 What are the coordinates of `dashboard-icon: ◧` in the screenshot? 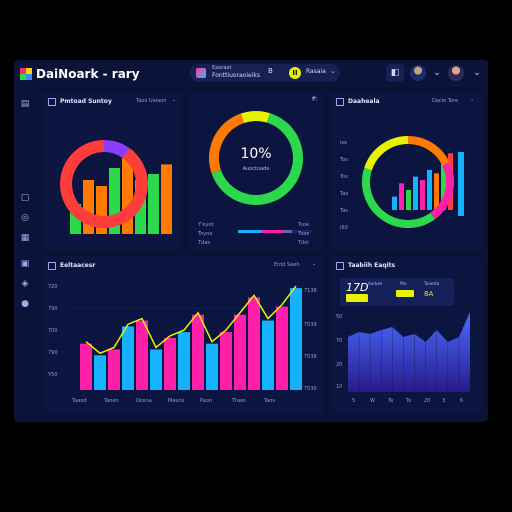 It's located at (395, 73).